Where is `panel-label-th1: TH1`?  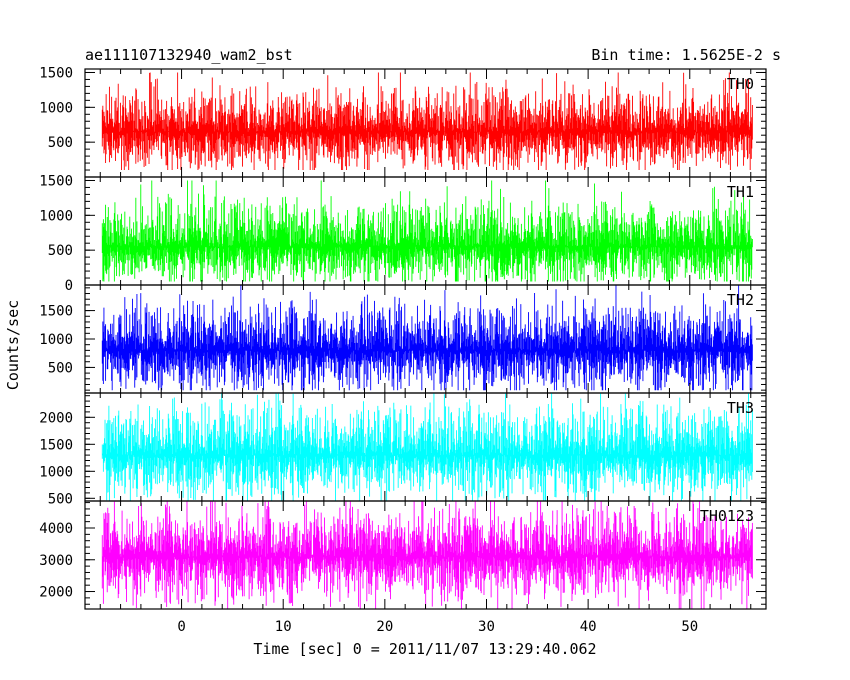
panel-label-th1: TH1 is located at coordinates (740, 192).